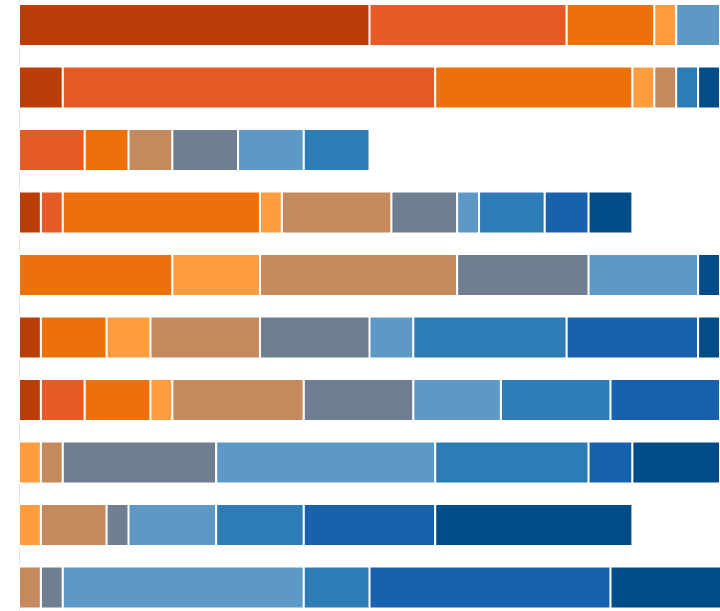  I want to click on bar-segment-row7-s3, so click(117, 400).